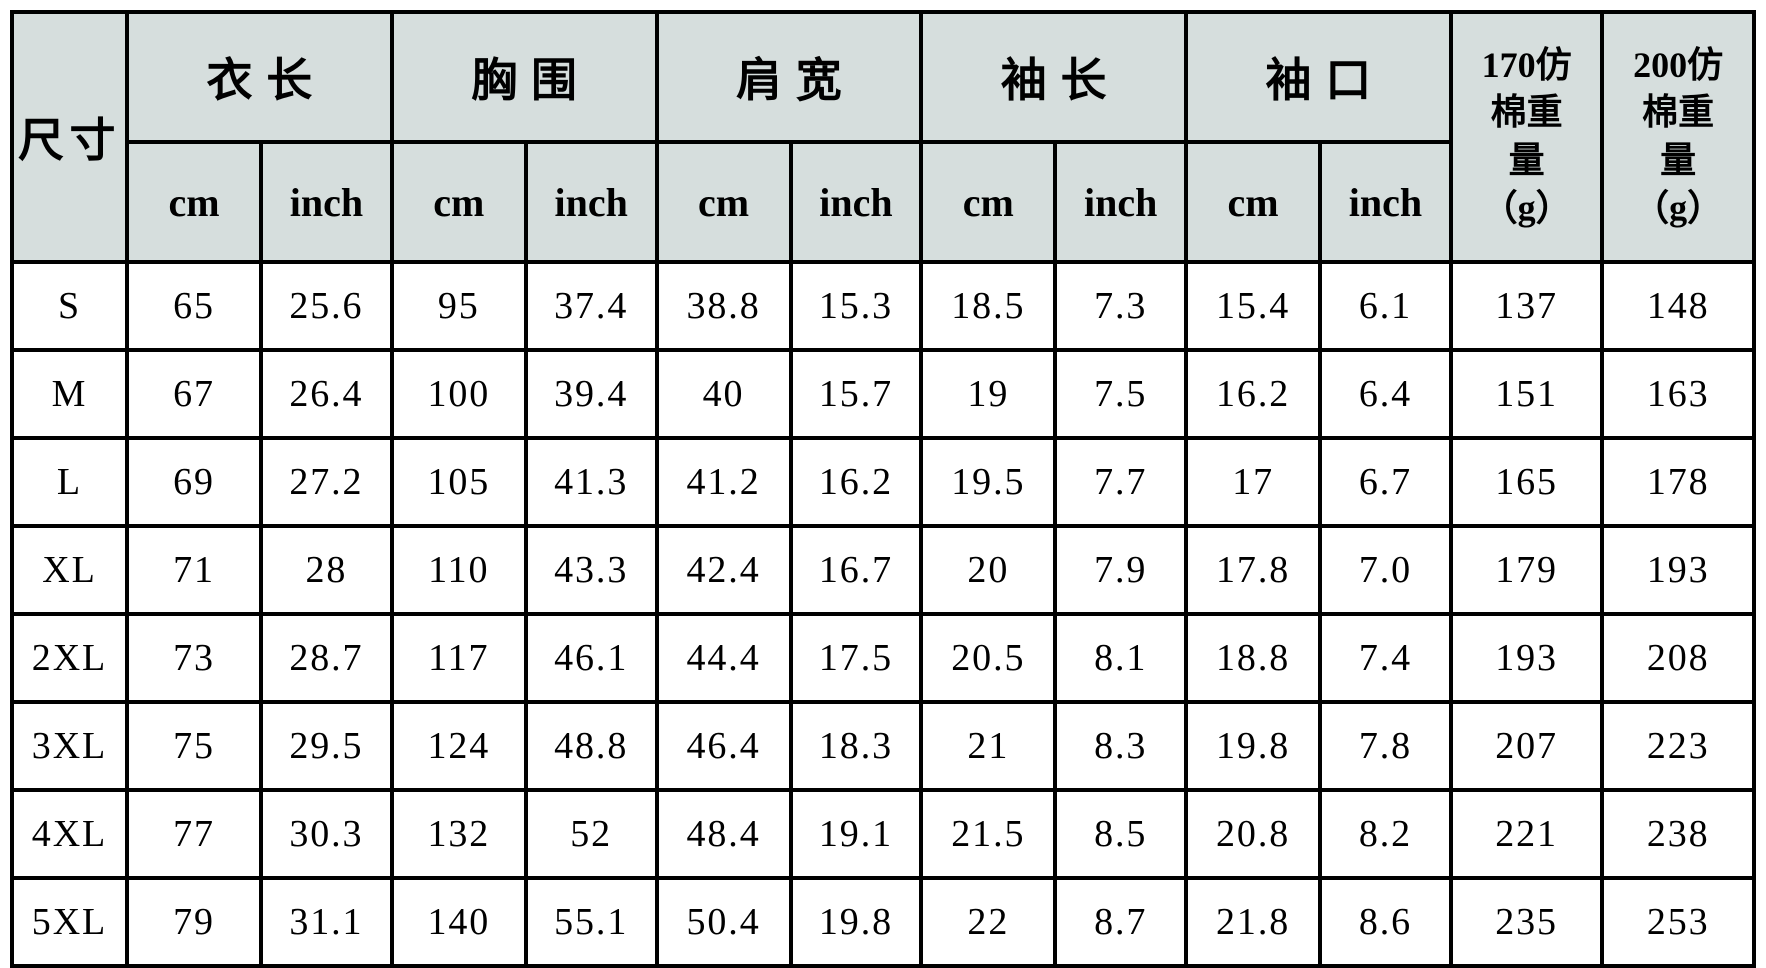 This screenshot has height=968, width=1766. What do you see at coordinates (458, 394) in the screenshot?
I see `value-cell: 100` at bounding box center [458, 394].